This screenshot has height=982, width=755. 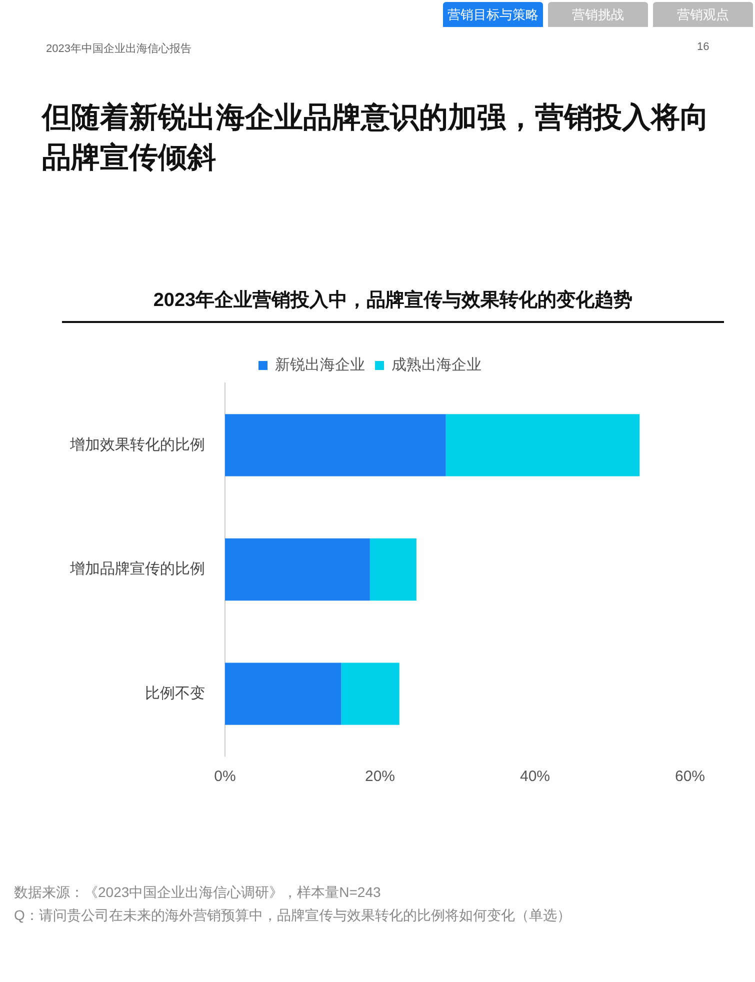 I want to click on text: 营销挑战, so click(x=598, y=14).